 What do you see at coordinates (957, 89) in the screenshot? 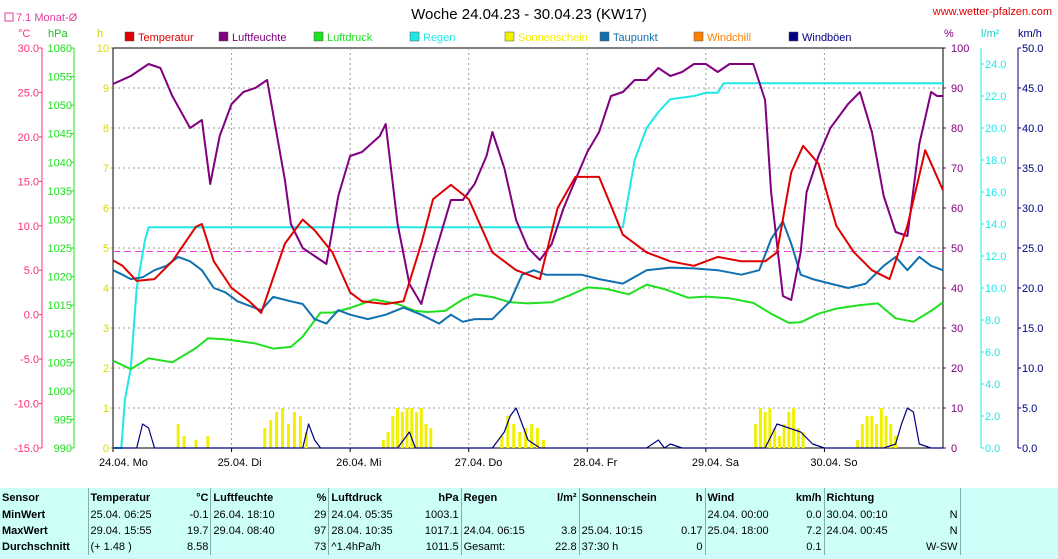
I see `tick-label-humidity: 90` at bounding box center [957, 89].